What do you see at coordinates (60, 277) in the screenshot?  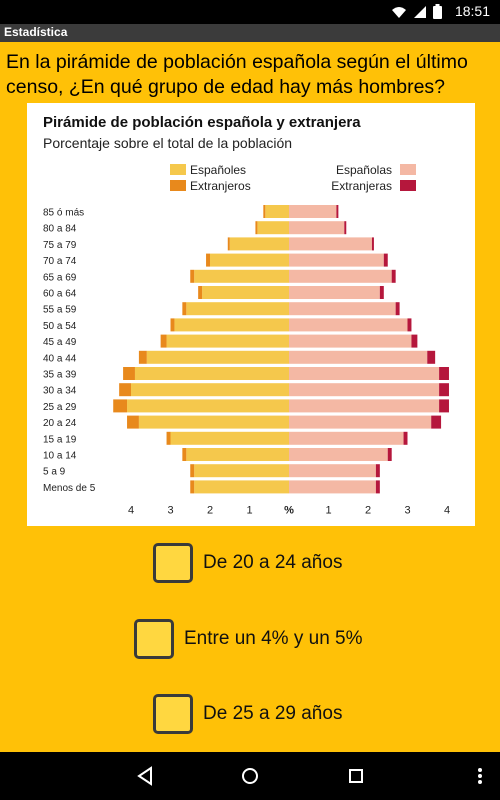 I see `category-label: 65 a 69` at bounding box center [60, 277].